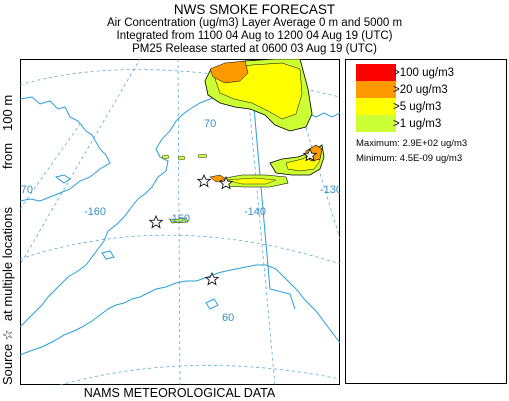  What do you see at coordinates (210, 124) in the screenshot?
I see `lat-label-70: 70` at bounding box center [210, 124].